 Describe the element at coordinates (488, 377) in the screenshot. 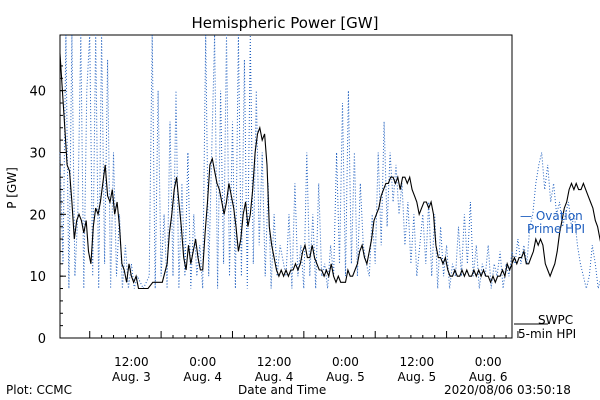

I see `x-tick-date-label: Aug. 6` at that location.